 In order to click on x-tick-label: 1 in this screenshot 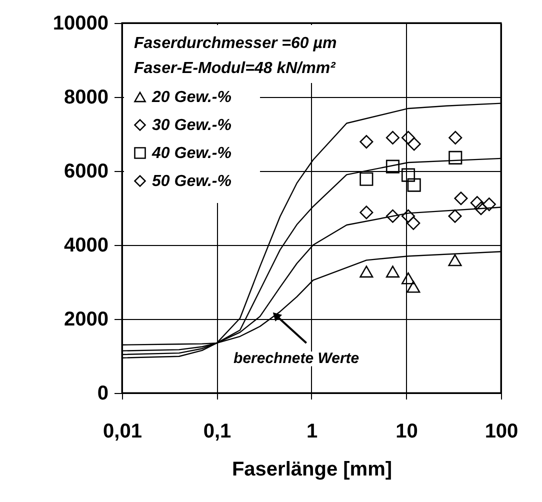, I will do `click(312, 431)`.